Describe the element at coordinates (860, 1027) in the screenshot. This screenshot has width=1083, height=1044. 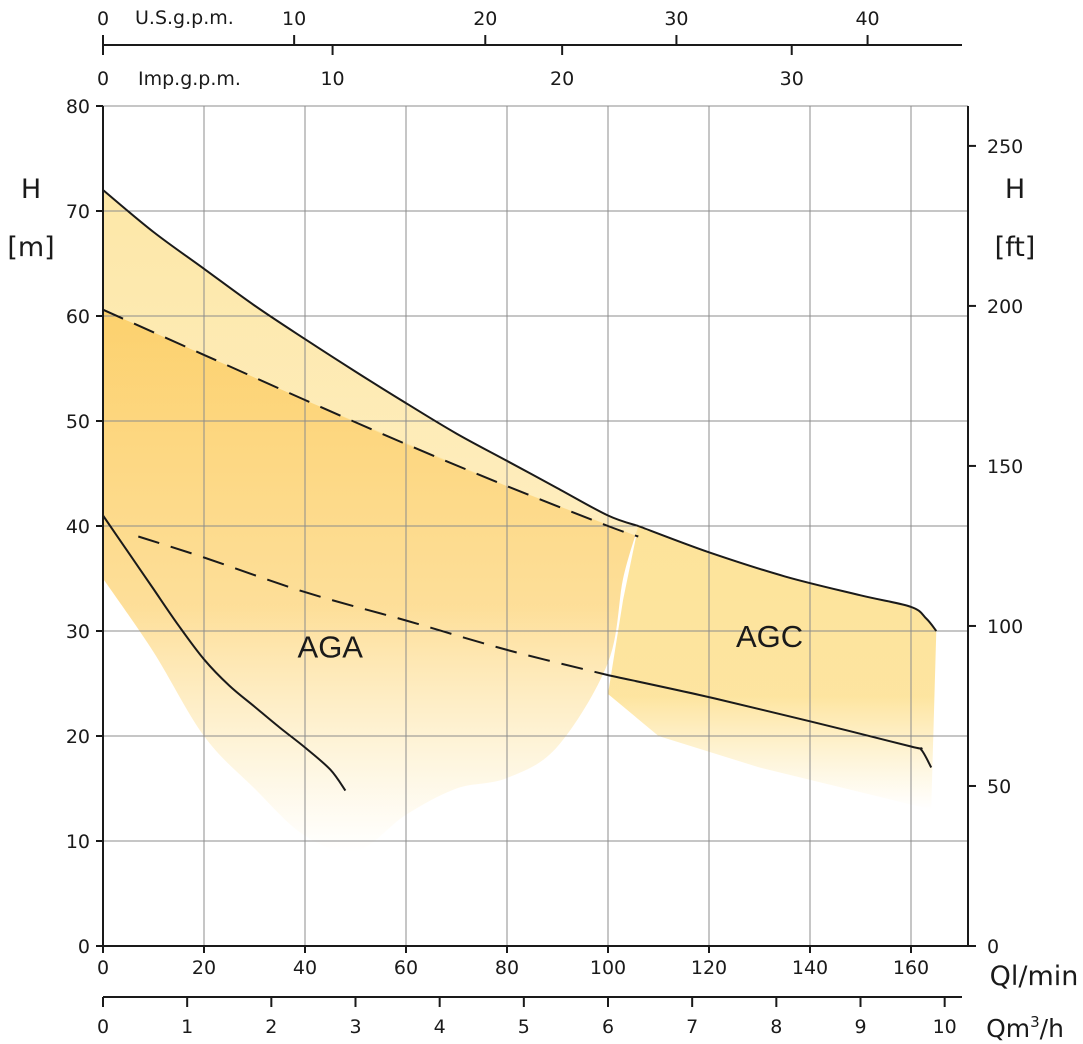
I see `m3h-tick-label: 9` at that location.